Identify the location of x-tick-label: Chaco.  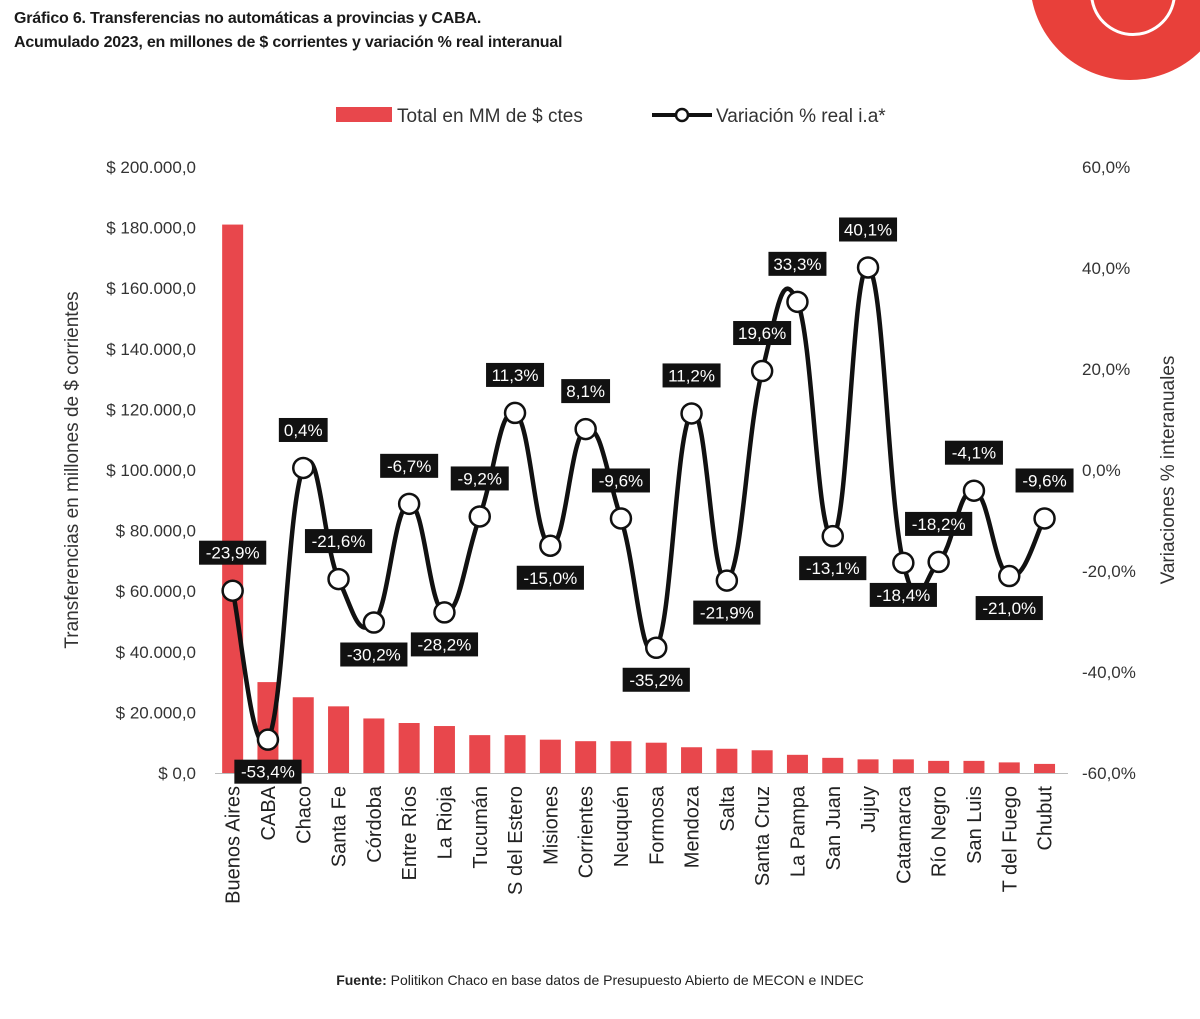
(304, 815).